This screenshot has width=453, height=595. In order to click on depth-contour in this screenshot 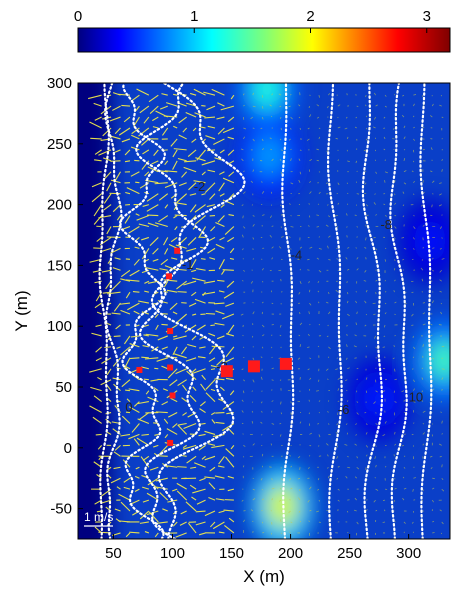, I will do `click(104, 311)`.